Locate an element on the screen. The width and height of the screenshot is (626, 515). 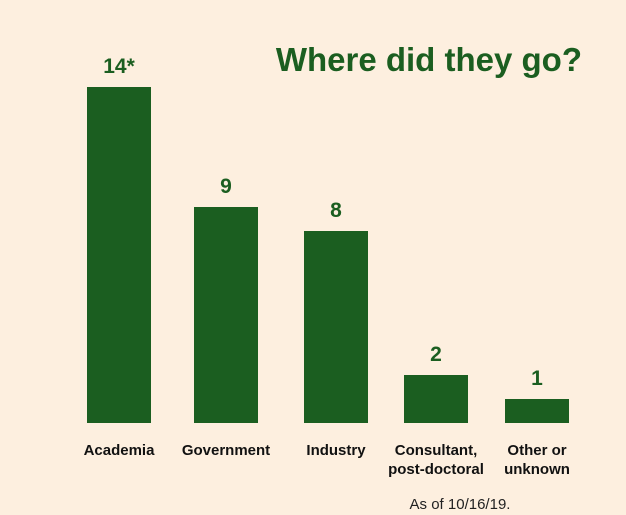
category-label-4-line-0: Other or is located at coordinates (536, 450).